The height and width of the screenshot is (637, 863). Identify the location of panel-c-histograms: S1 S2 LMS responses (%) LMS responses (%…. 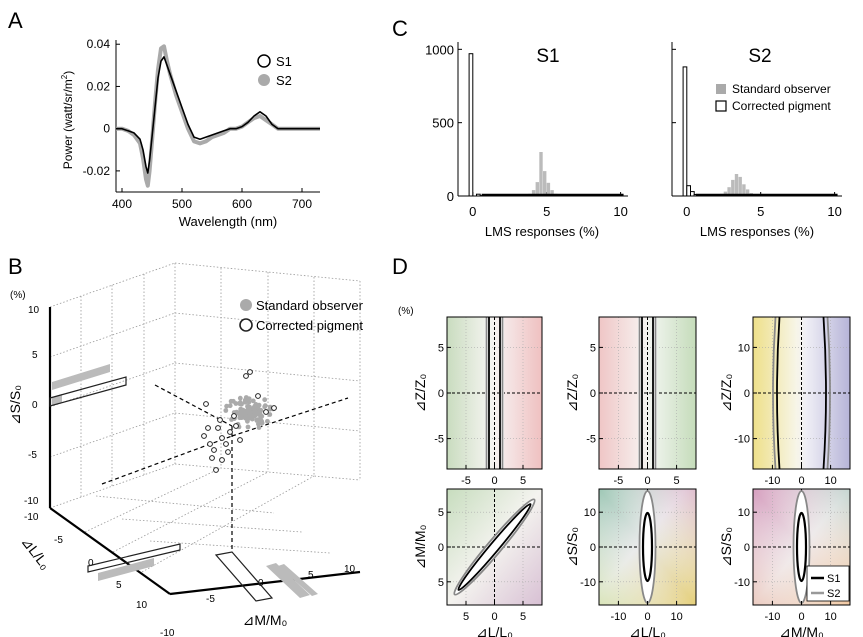
(633, 140).